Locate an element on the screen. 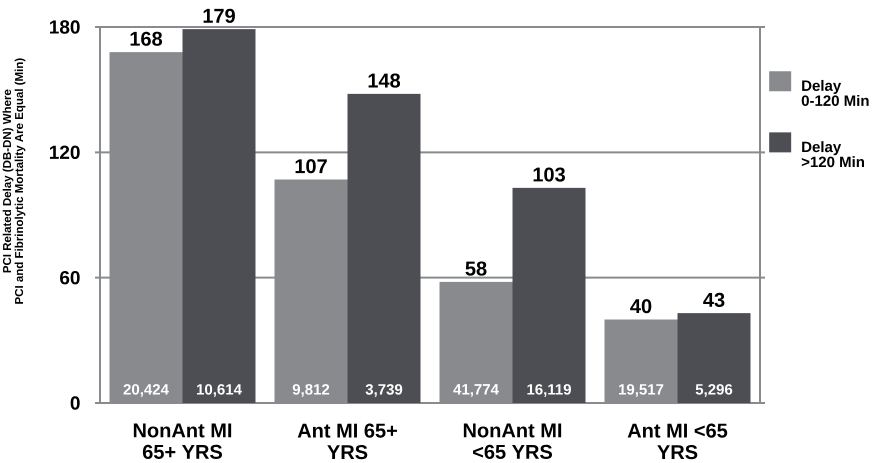 The height and width of the screenshot is (463, 883). annotation: 9,812 is located at coordinates (311, 390).